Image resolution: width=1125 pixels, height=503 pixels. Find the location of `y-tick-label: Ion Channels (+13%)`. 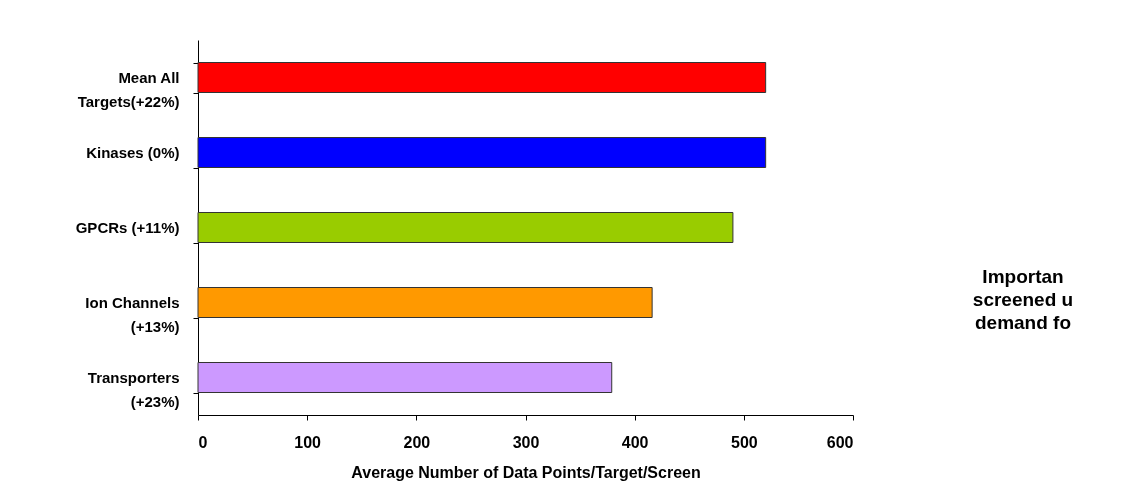

y-tick-label: Ion Channels (+13%) is located at coordinates (132, 314).